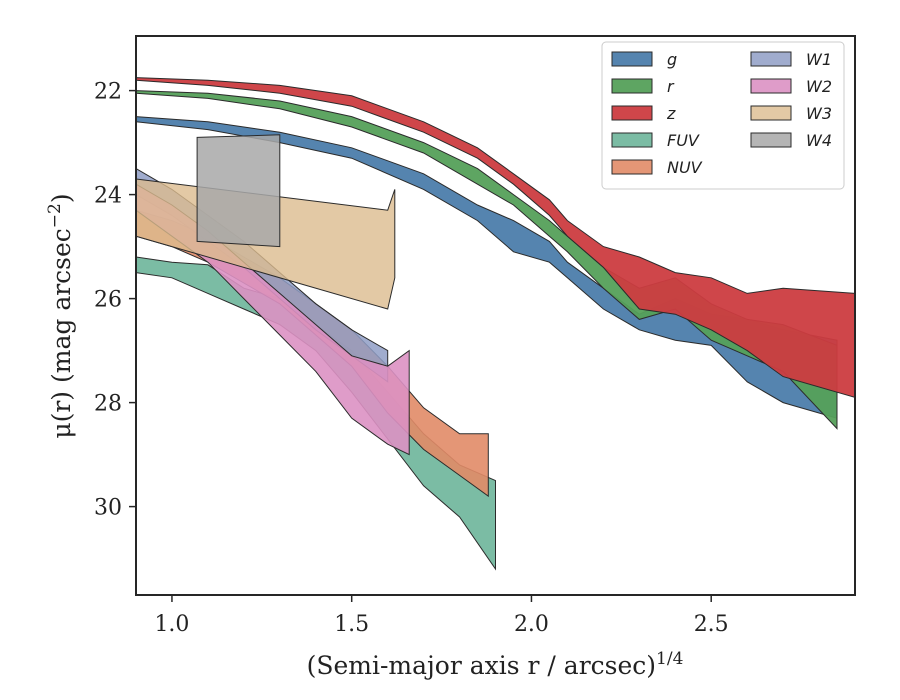 The image size is (900, 700). Describe the element at coordinates (351, 624) in the screenshot. I see `x-tick-label: 1.5` at that location.